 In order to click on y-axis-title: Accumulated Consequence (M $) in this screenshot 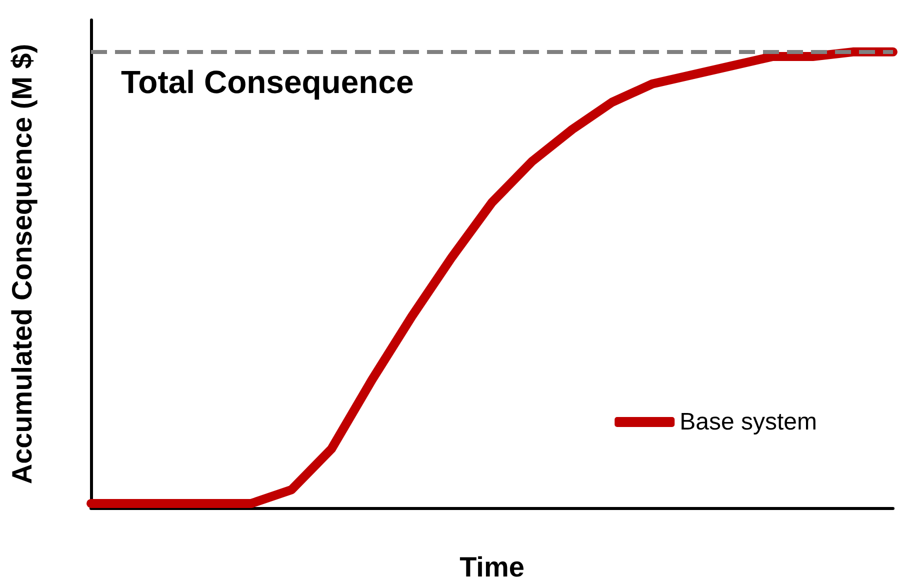, I will do `click(22, 264)`.